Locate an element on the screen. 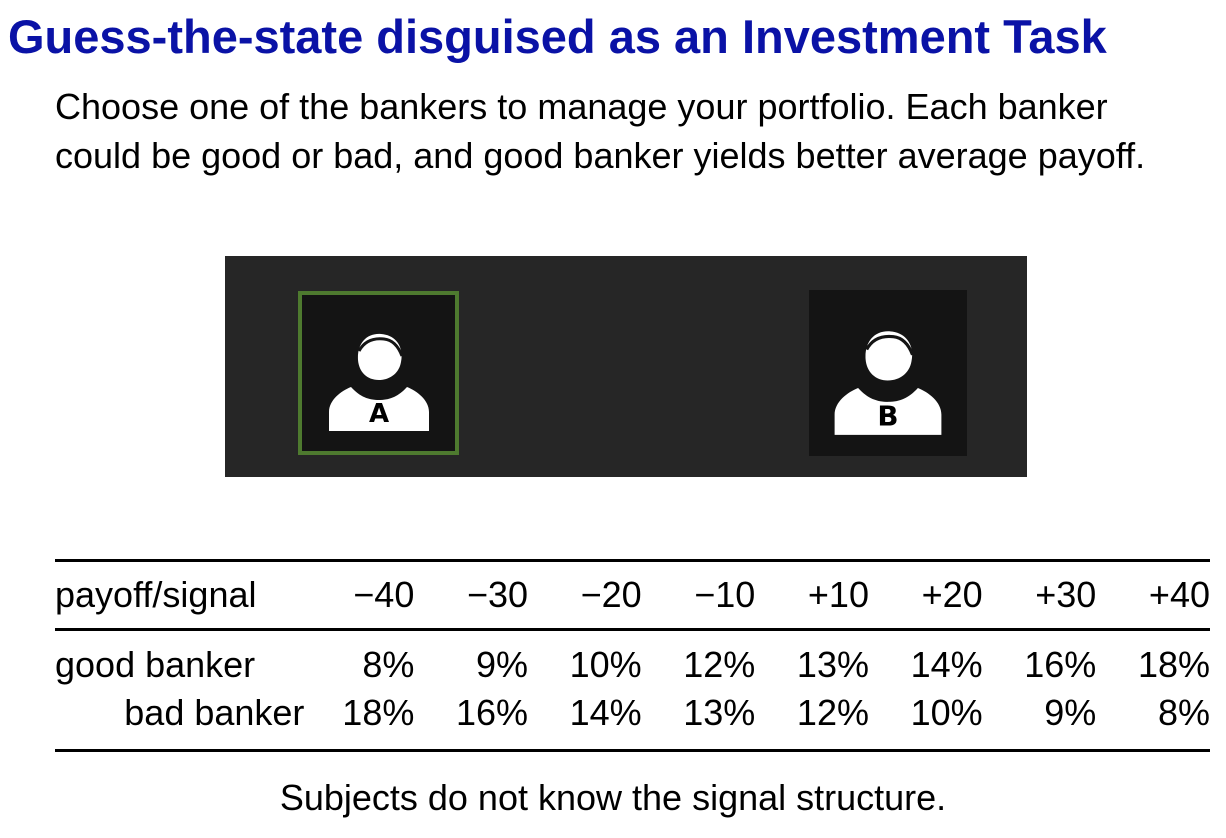 The width and height of the screenshot is (1226, 838). signal-header: −30 is located at coordinates (497, 594).